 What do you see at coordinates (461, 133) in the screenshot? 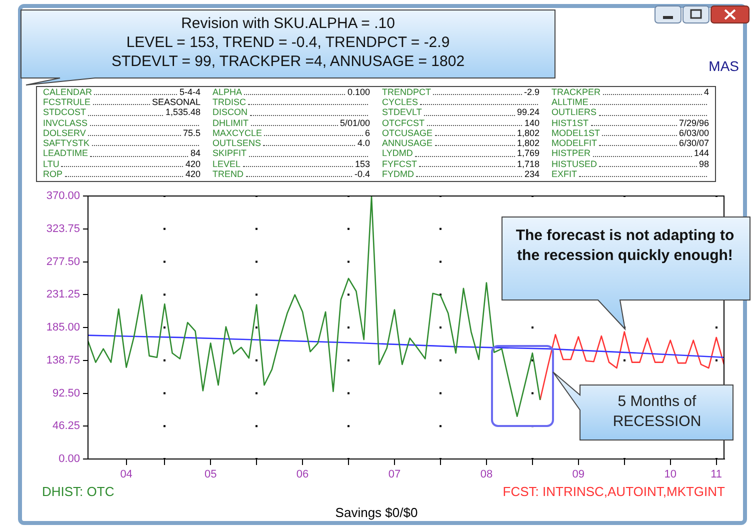
I see `text: OTCUSAGE 1,802` at bounding box center [461, 133].